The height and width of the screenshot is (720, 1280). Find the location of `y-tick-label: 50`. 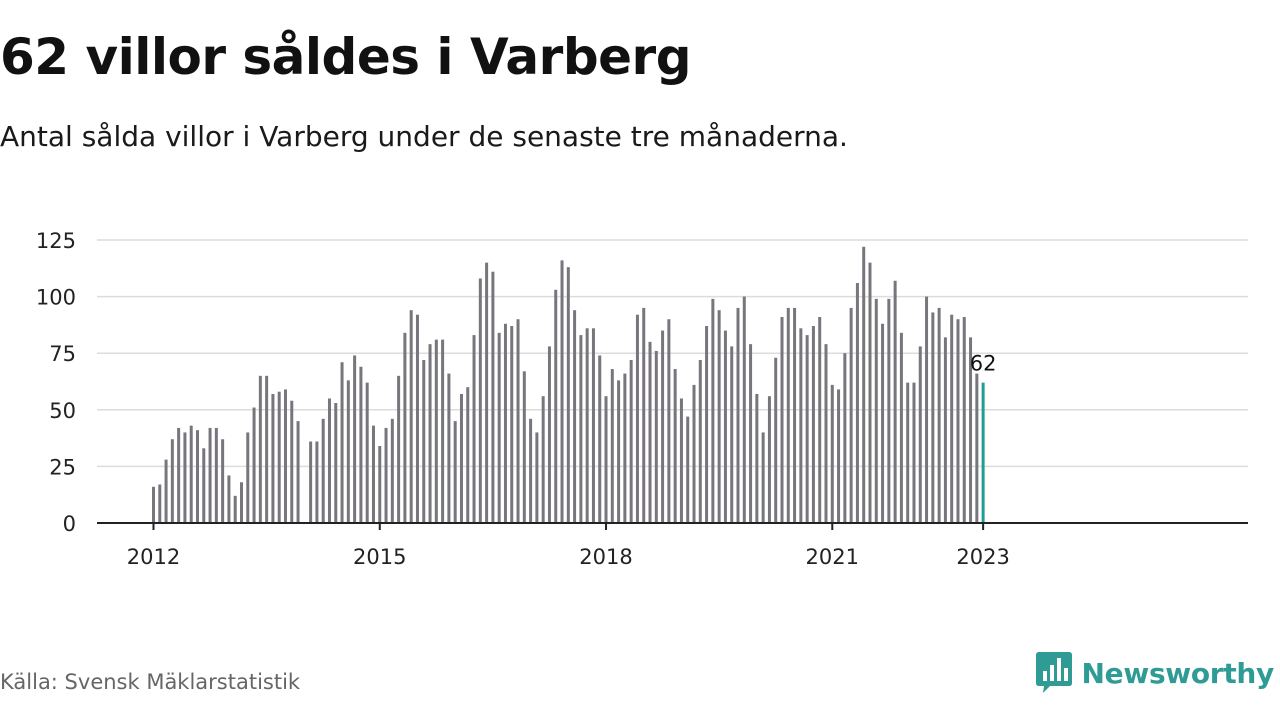

y-tick-label: 50 is located at coordinates (62, 411).